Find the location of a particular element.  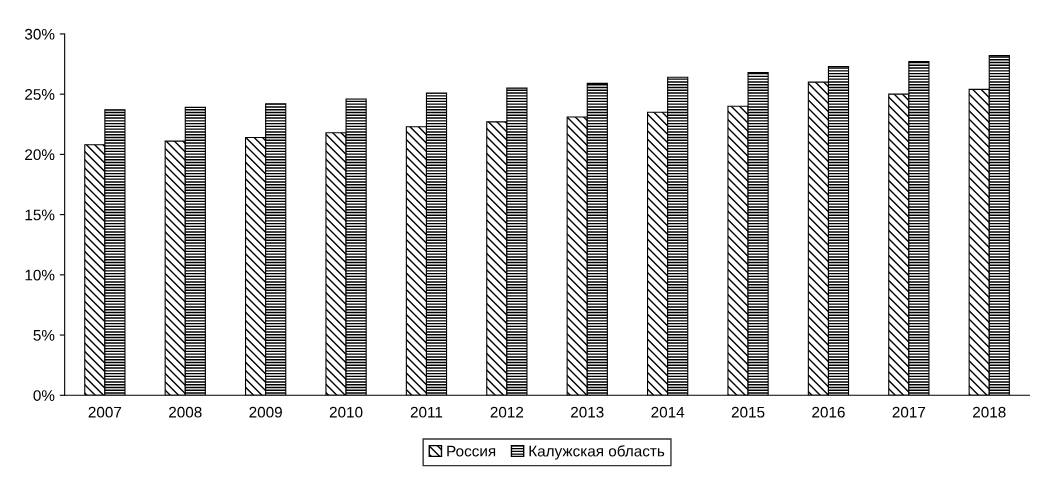

x-tick-label: 2007 is located at coordinates (105, 412).